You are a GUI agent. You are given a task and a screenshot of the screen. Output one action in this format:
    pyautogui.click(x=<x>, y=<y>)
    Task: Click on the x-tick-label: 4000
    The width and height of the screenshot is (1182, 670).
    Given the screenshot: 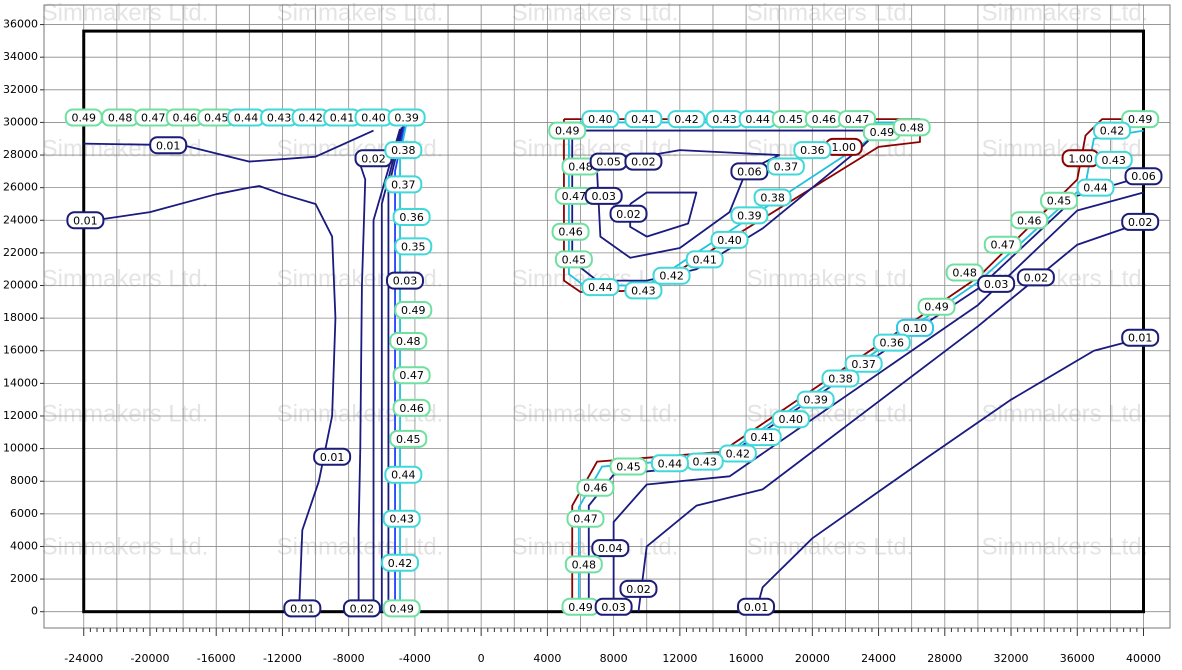 What is the action you would take?
    pyautogui.click(x=547, y=658)
    